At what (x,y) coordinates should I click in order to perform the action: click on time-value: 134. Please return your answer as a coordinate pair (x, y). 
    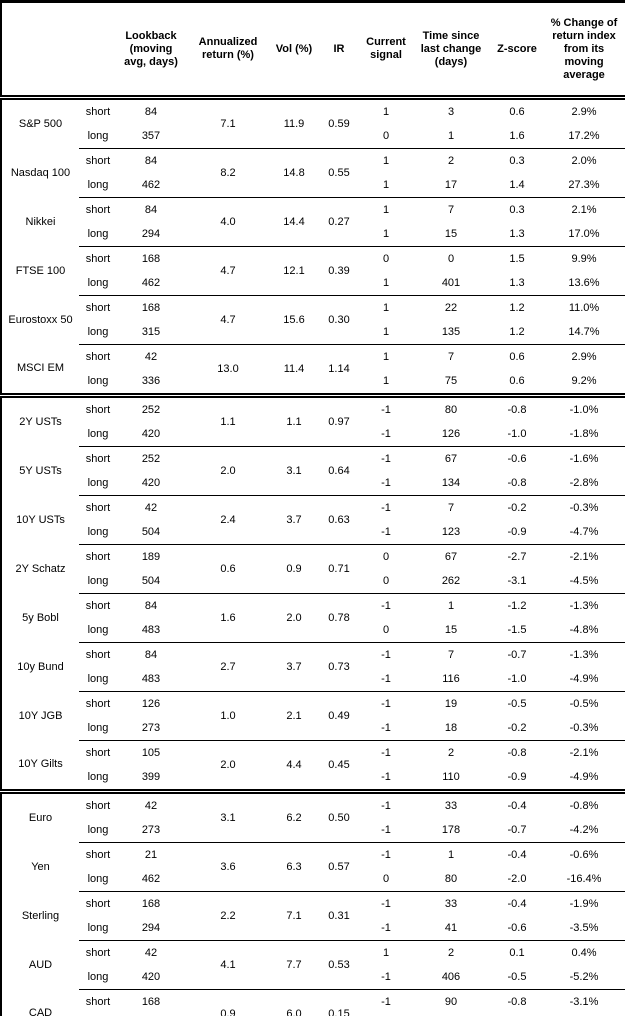
    Looking at the image, I should click on (451, 482).